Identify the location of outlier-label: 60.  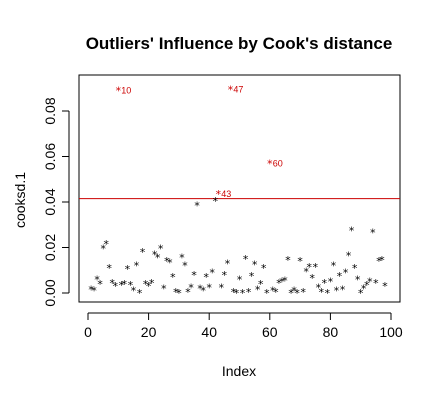
(278, 163).